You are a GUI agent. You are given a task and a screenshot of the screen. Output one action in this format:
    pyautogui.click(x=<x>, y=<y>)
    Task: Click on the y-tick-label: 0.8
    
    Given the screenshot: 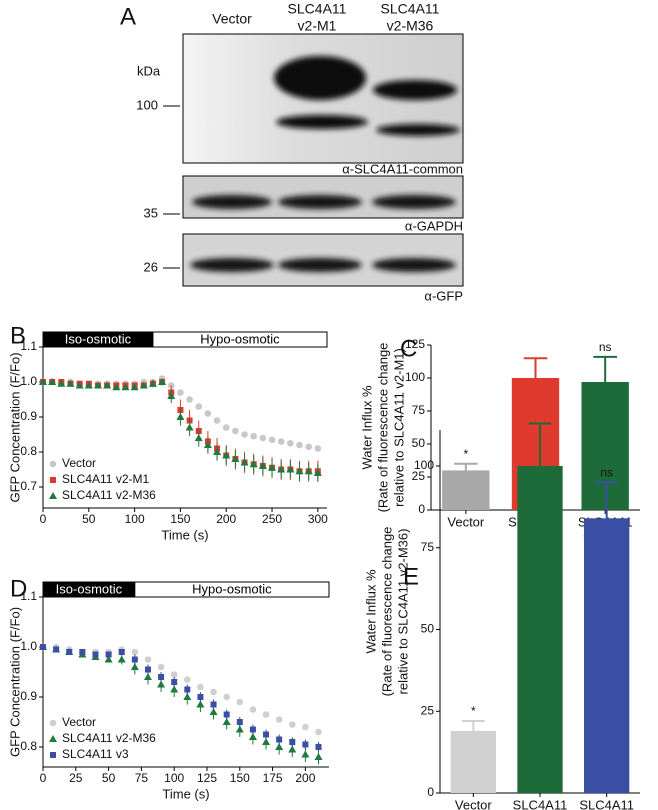 What is the action you would take?
    pyautogui.click(x=28, y=451)
    